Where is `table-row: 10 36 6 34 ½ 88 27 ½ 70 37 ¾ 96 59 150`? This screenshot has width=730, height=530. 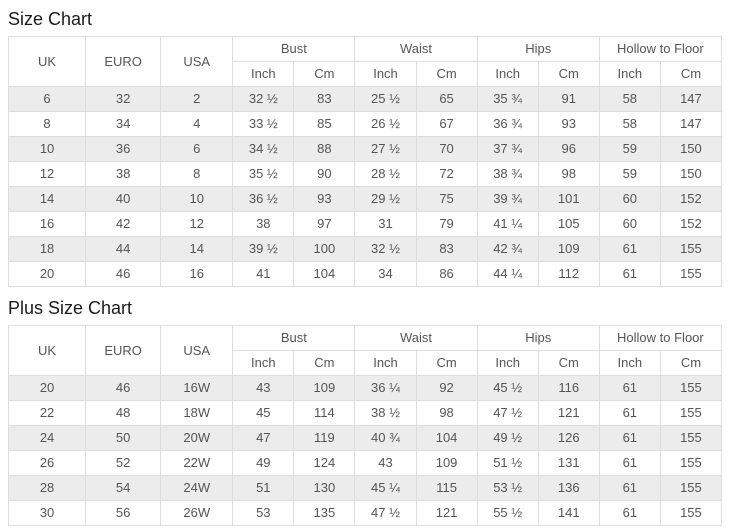 table-row: 10 36 6 34 ½ 88 27 ½ 70 37 ¾ 96 59 150 is located at coordinates (365, 149).